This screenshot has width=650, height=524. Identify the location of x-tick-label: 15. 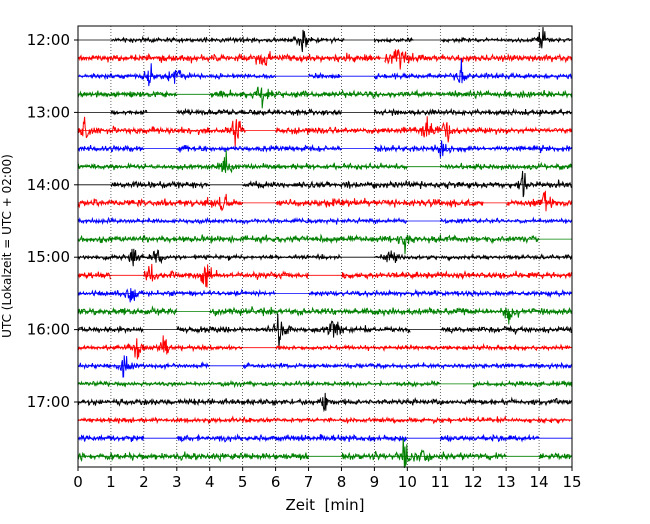
(571, 482).